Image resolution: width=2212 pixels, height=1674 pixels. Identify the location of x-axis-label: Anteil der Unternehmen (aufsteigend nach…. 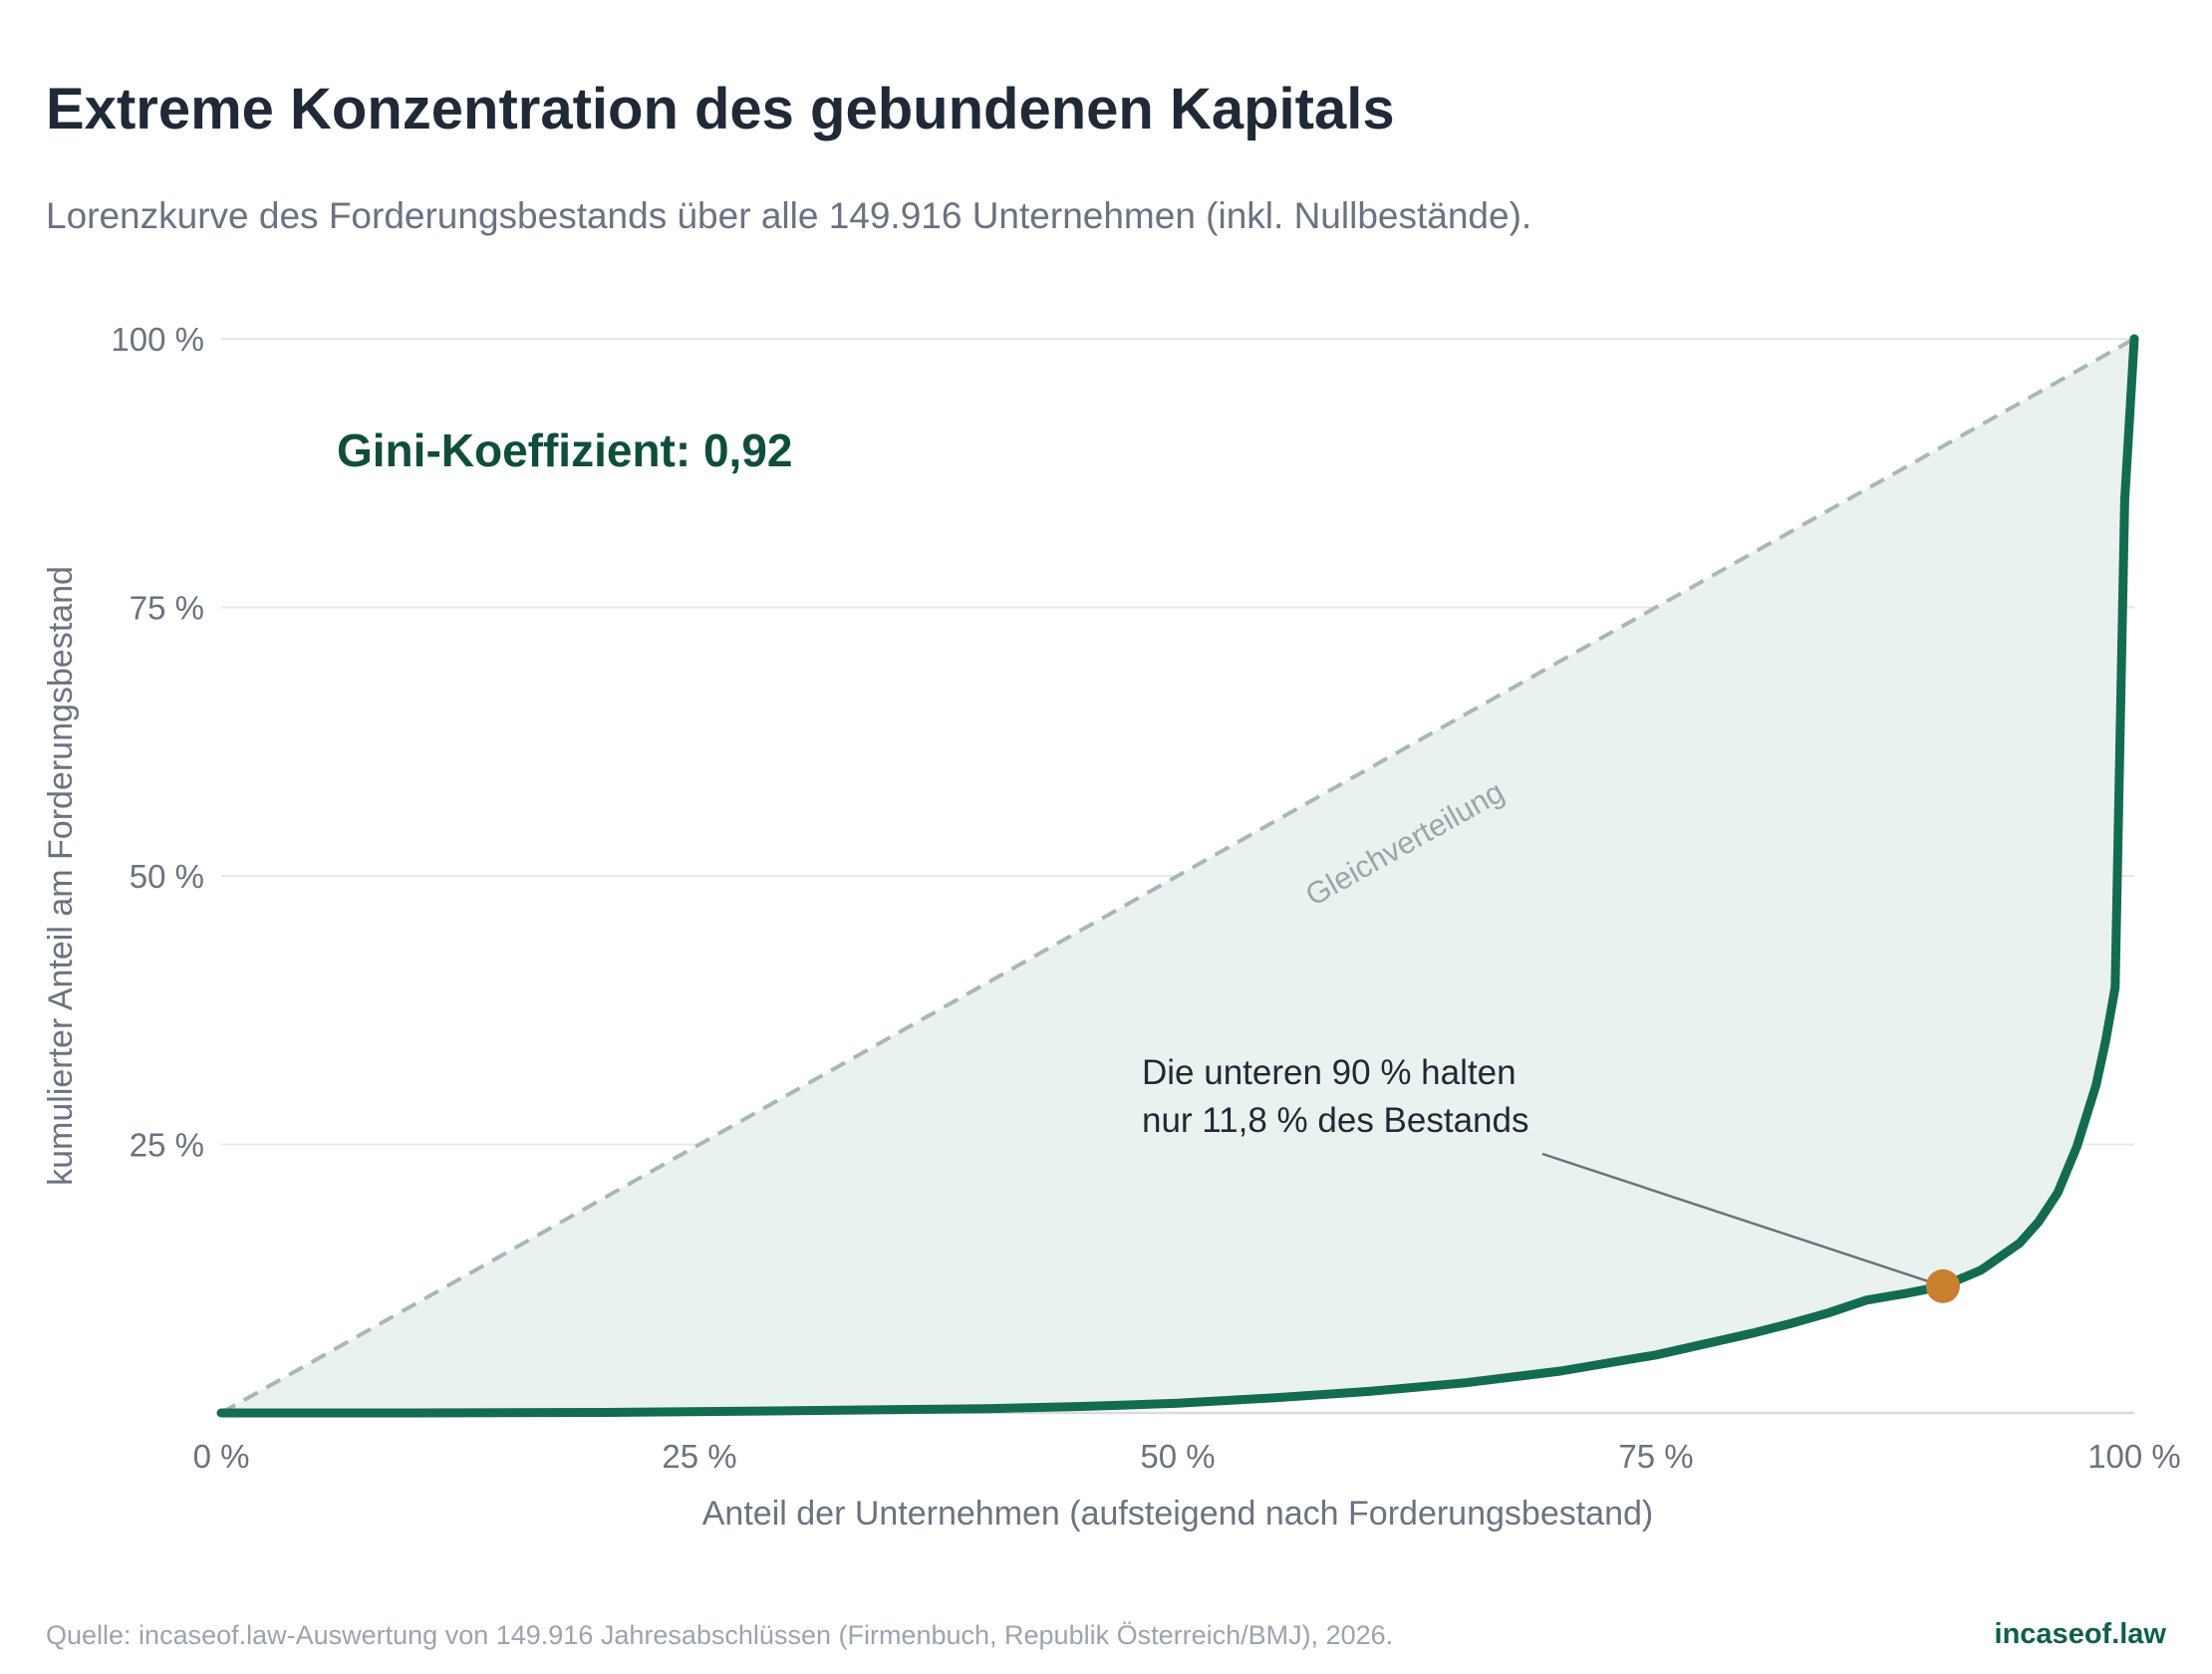
(1177, 1514).